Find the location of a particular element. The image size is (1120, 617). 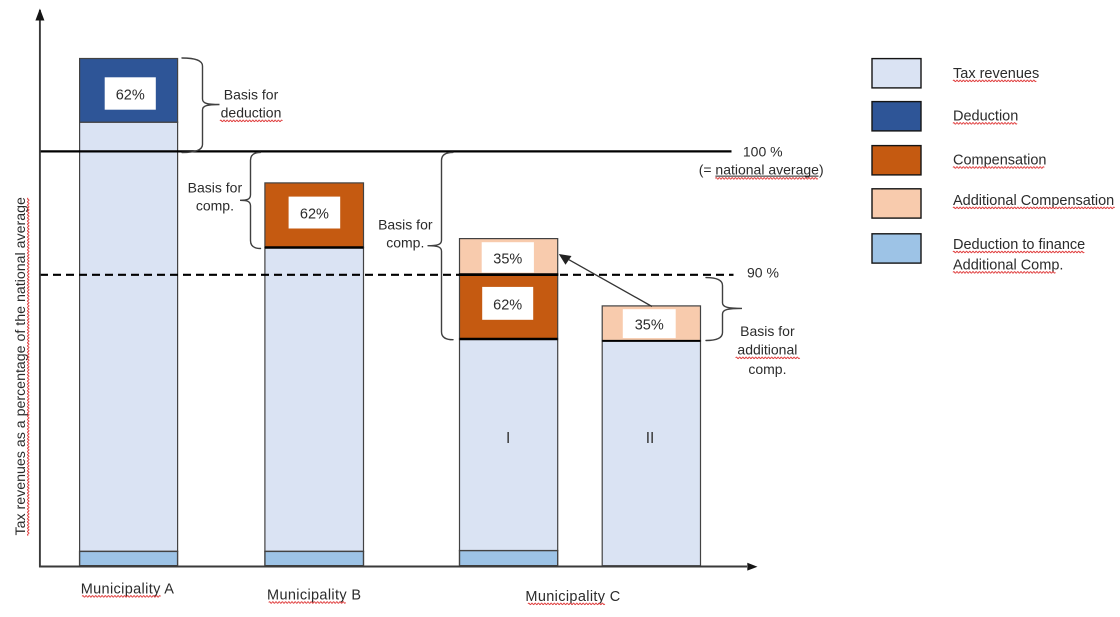

svg-text: Additional Comp. is located at coordinates (1008, 265).